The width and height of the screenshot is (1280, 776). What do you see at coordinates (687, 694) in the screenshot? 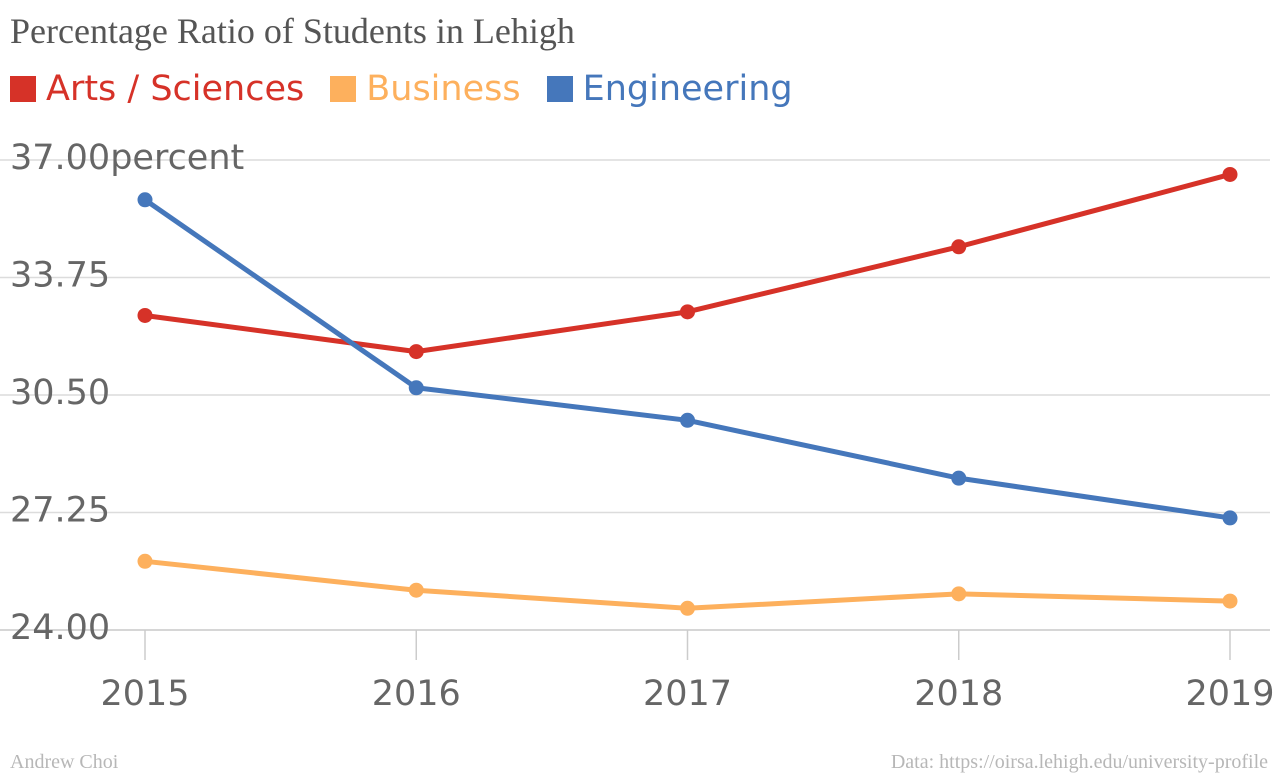
I see `x-tick-label-2: 2017` at bounding box center [687, 694].